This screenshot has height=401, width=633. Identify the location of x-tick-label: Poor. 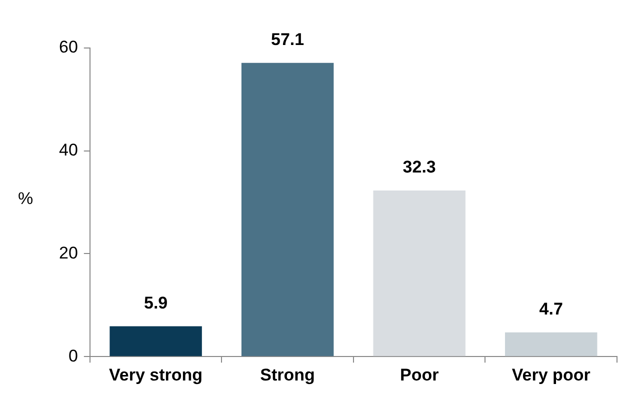
(420, 374).